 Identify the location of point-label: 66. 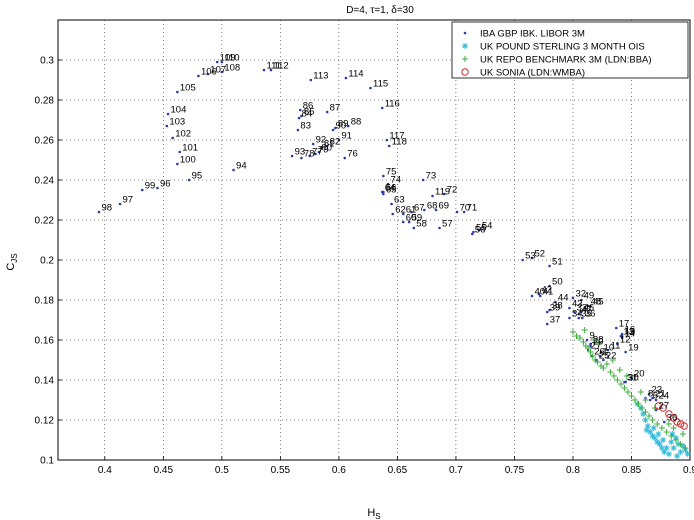
(391, 188).